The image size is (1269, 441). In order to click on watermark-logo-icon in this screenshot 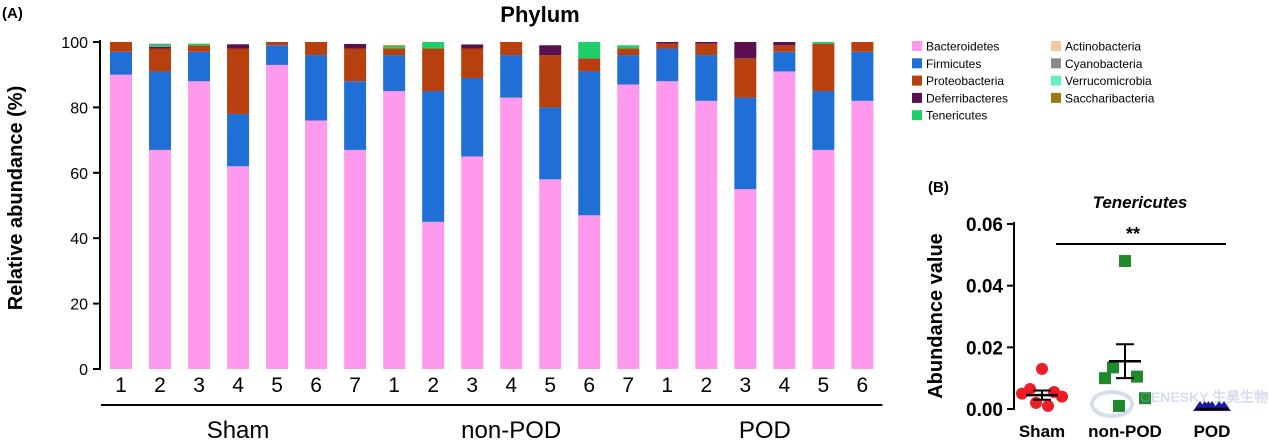, I will do `click(1112, 404)`.